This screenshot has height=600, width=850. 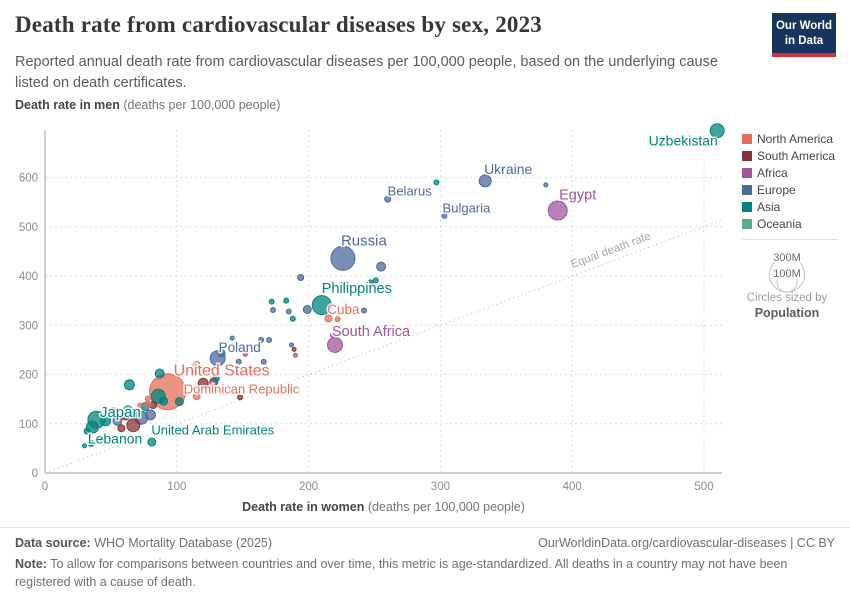 What do you see at coordinates (321, 305) in the screenshot?
I see `data-point-philippines` at bounding box center [321, 305].